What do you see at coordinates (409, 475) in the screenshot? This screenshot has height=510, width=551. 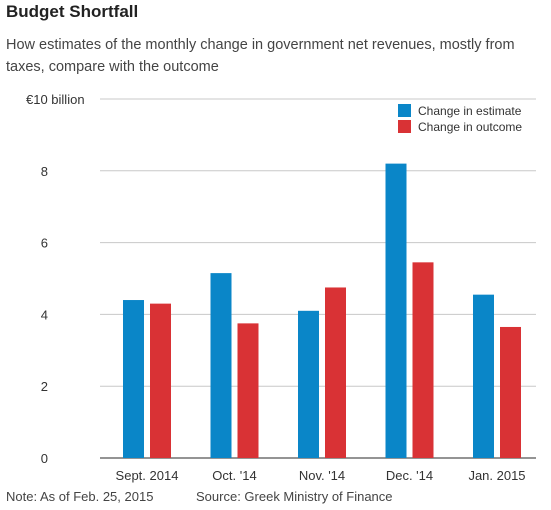 I see `x-tick-label: Dec. '14` at bounding box center [409, 475].